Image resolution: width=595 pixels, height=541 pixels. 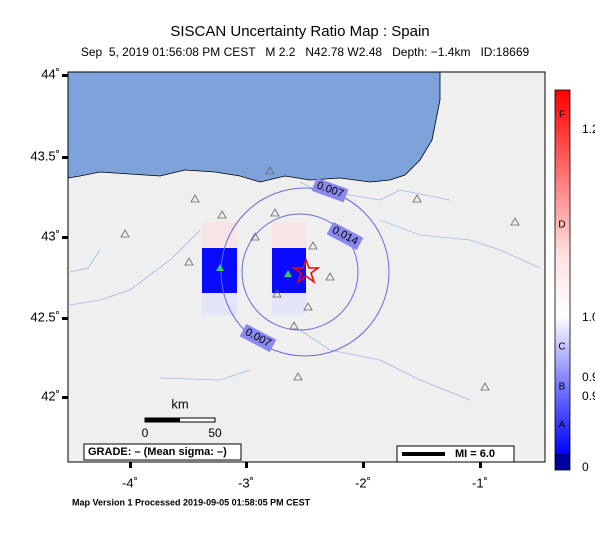 What do you see at coordinates (45, 316) in the screenshot?
I see `lat-label: 42.5˚` at bounding box center [45, 316].